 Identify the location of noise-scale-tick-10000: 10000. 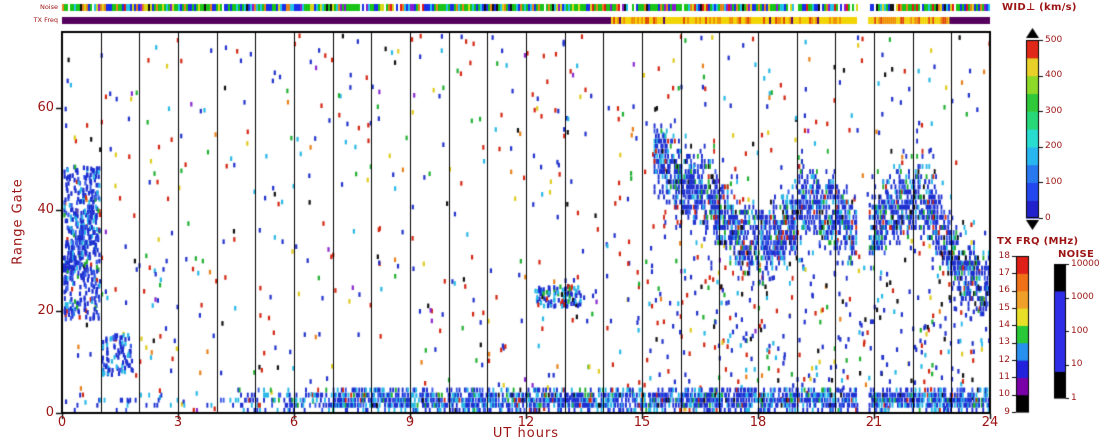
(1085, 263).